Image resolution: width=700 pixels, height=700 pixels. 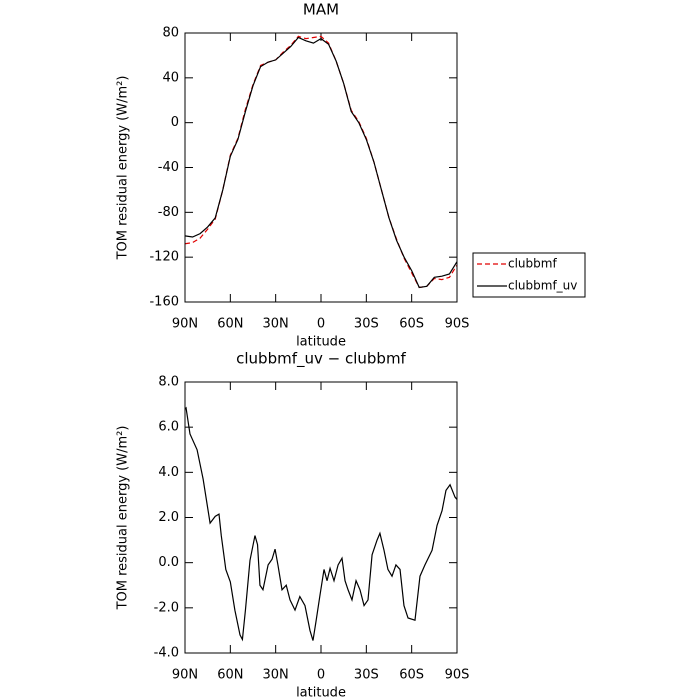 What do you see at coordinates (164, 302) in the screenshot?
I see `y-tick-label: -160` at bounding box center [164, 302].